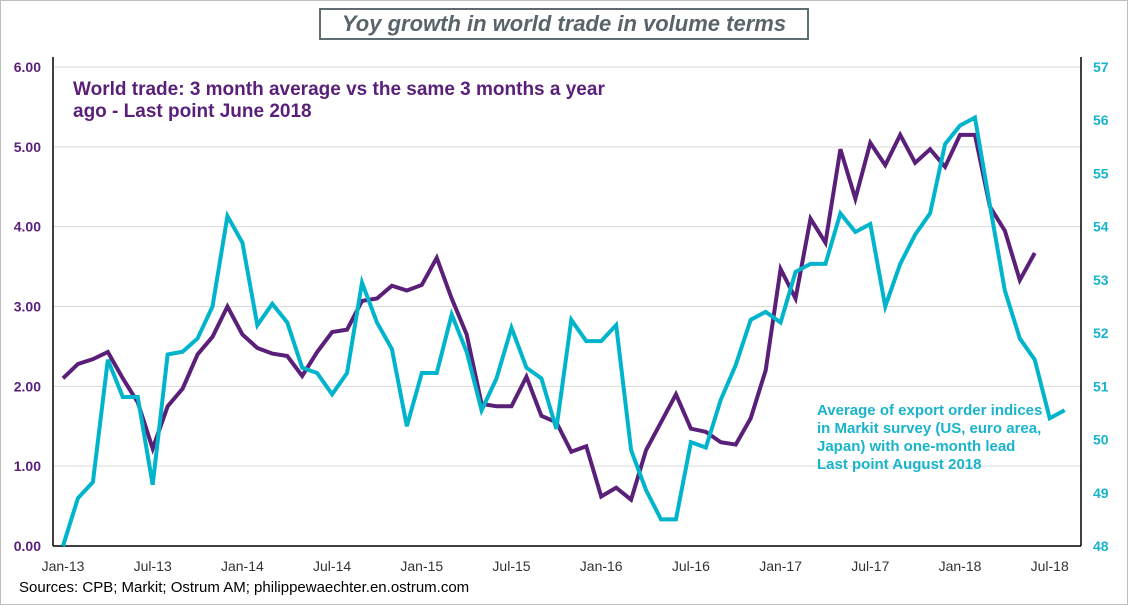 Image resolution: width=1128 pixels, height=605 pixels. Describe the element at coordinates (421, 566) in the screenshot. I see `x-tick-label: Jan-15` at that location.